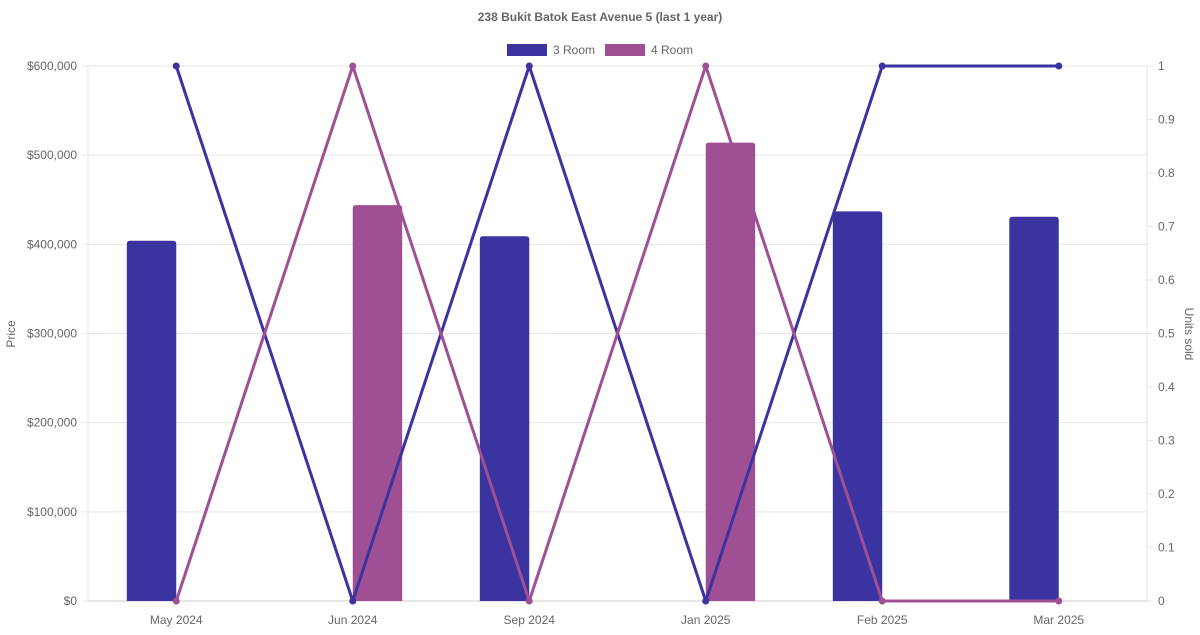  Describe the element at coordinates (672, 50) in the screenshot. I see `legend-label: 4 Room` at that location.